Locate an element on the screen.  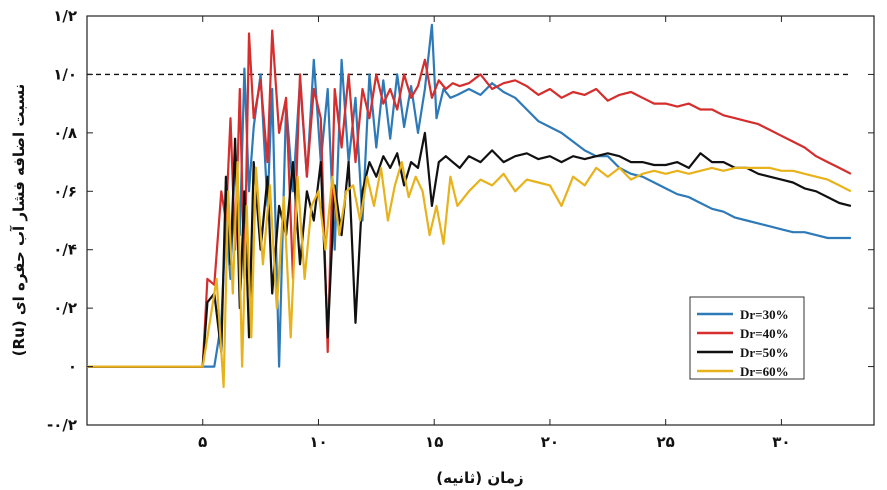
legend-label-3: Dr=50% is located at coordinates (764, 352).